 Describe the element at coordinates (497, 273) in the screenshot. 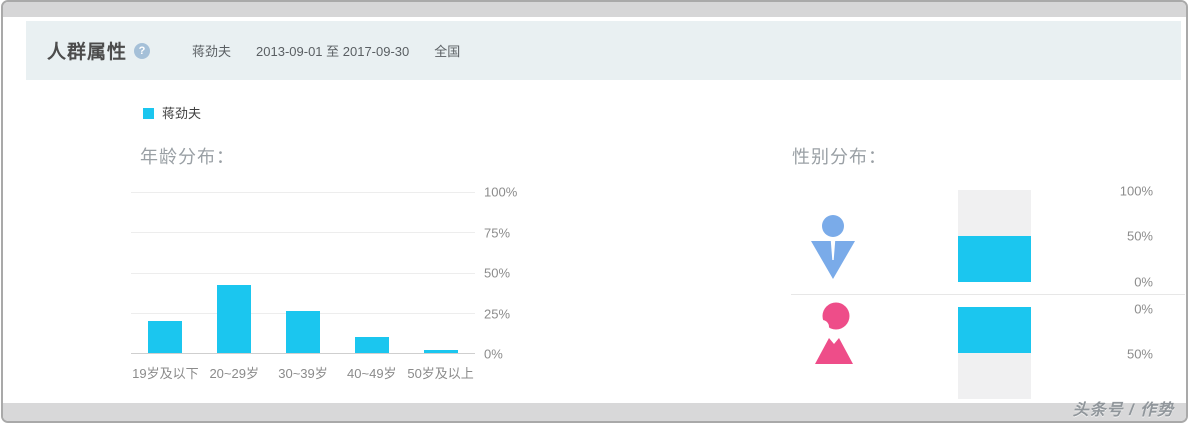

I see `age-y-label-2: 50%` at that location.